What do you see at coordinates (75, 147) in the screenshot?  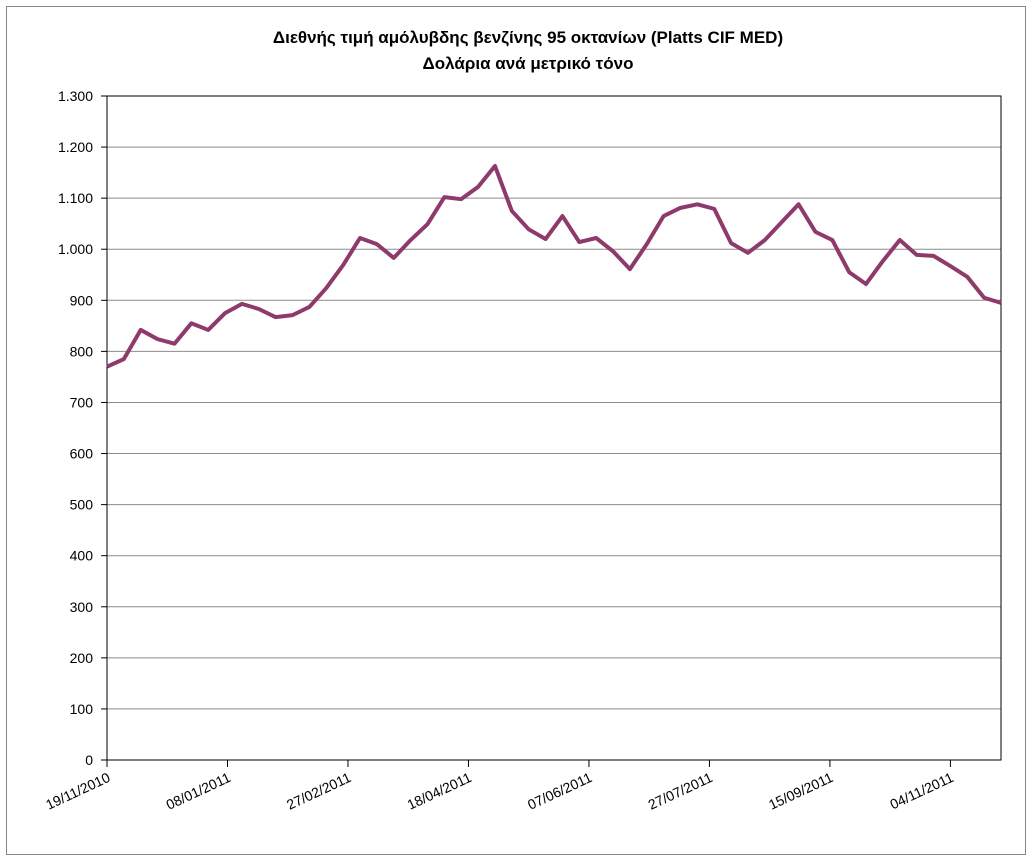 I see `y-tick-label: 1.200` at bounding box center [75, 147].